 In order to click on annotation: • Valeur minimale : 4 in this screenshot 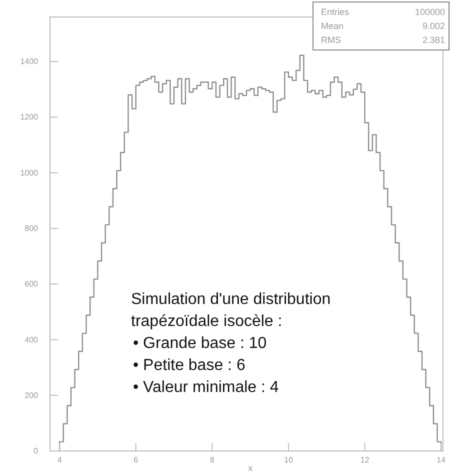, I will do `click(206, 387)`.